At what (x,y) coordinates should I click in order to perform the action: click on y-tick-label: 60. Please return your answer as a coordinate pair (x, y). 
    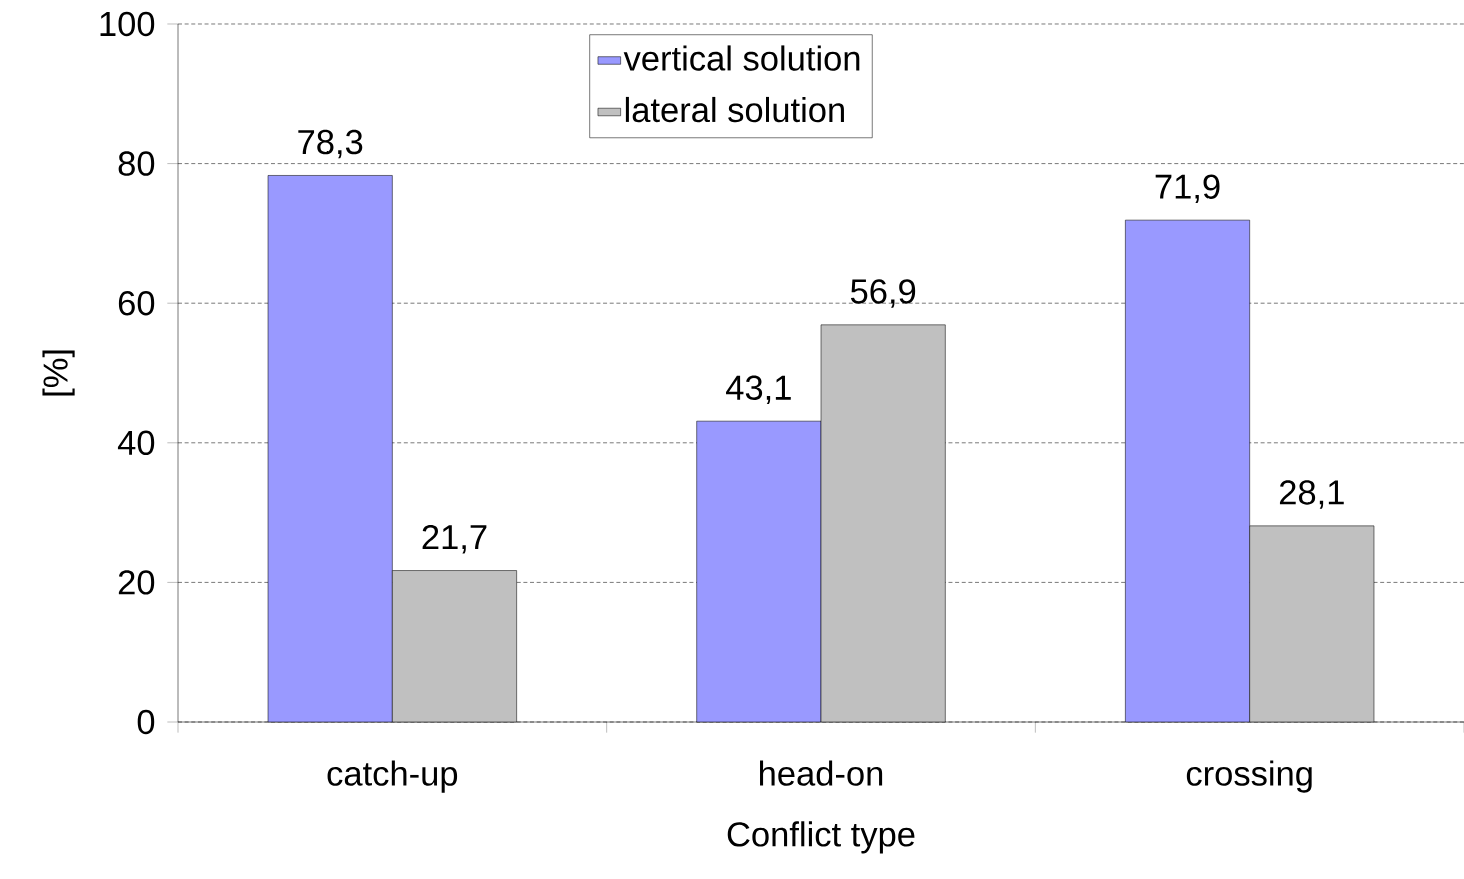
    Looking at the image, I should click on (136, 303).